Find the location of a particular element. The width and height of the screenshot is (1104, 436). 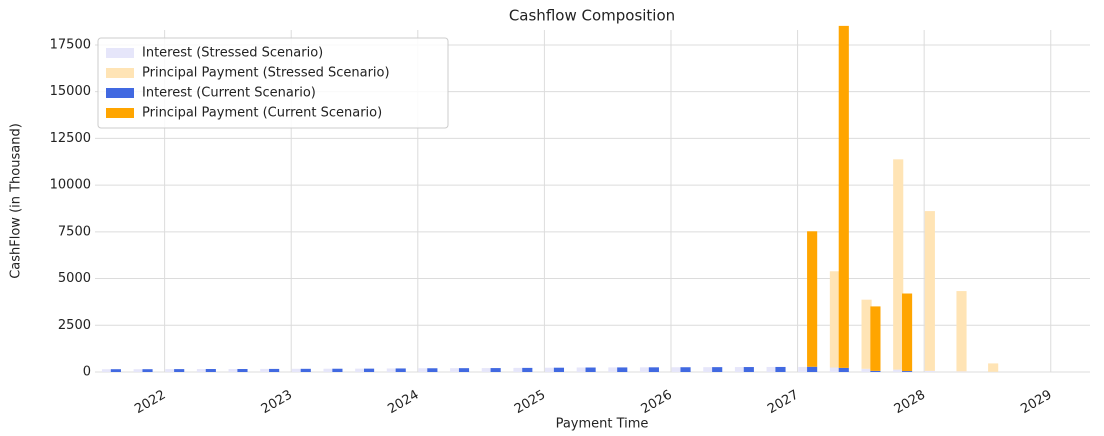

x-tick-label: 2028 is located at coordinates (910, 403).